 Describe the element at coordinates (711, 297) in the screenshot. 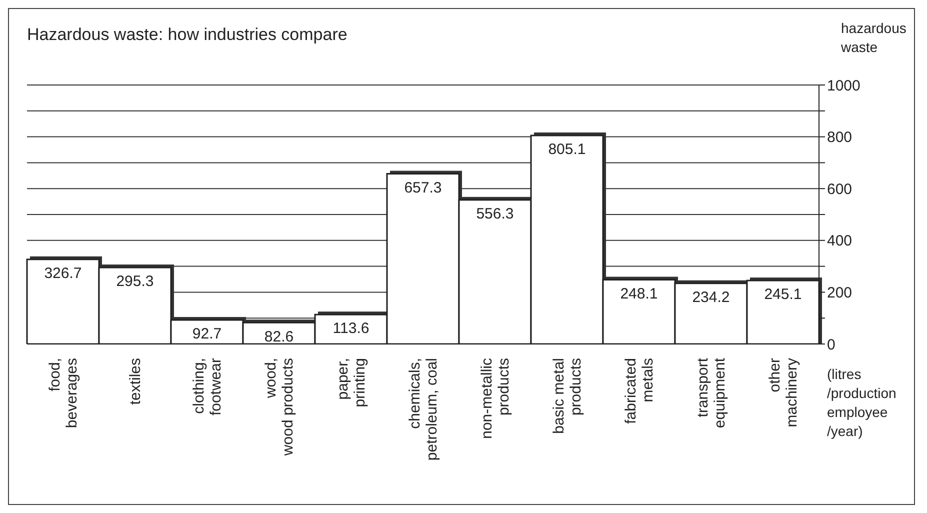

I see `data-label: 234.2` at that location.